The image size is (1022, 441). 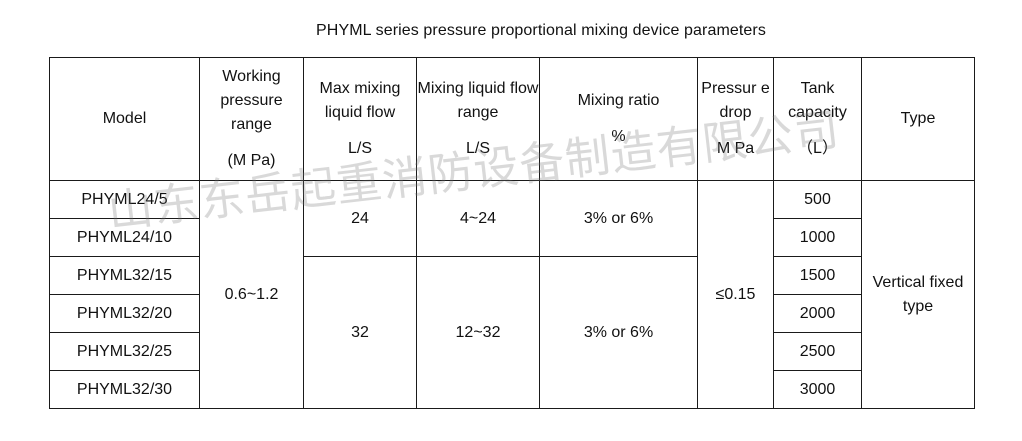 What do you see at coordinates (124, 351) in the screenshot?
I see `model-cell: PHYML32/25` at bounding box center [124, 351].